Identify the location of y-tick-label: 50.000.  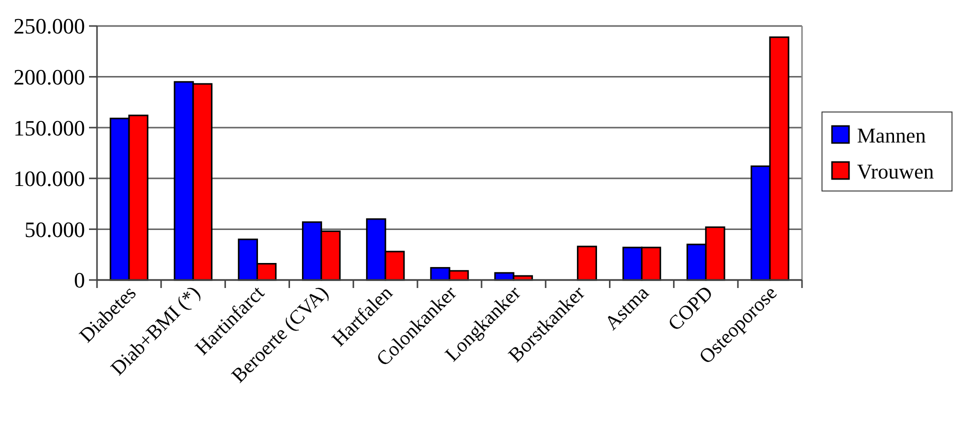
(54, 229).